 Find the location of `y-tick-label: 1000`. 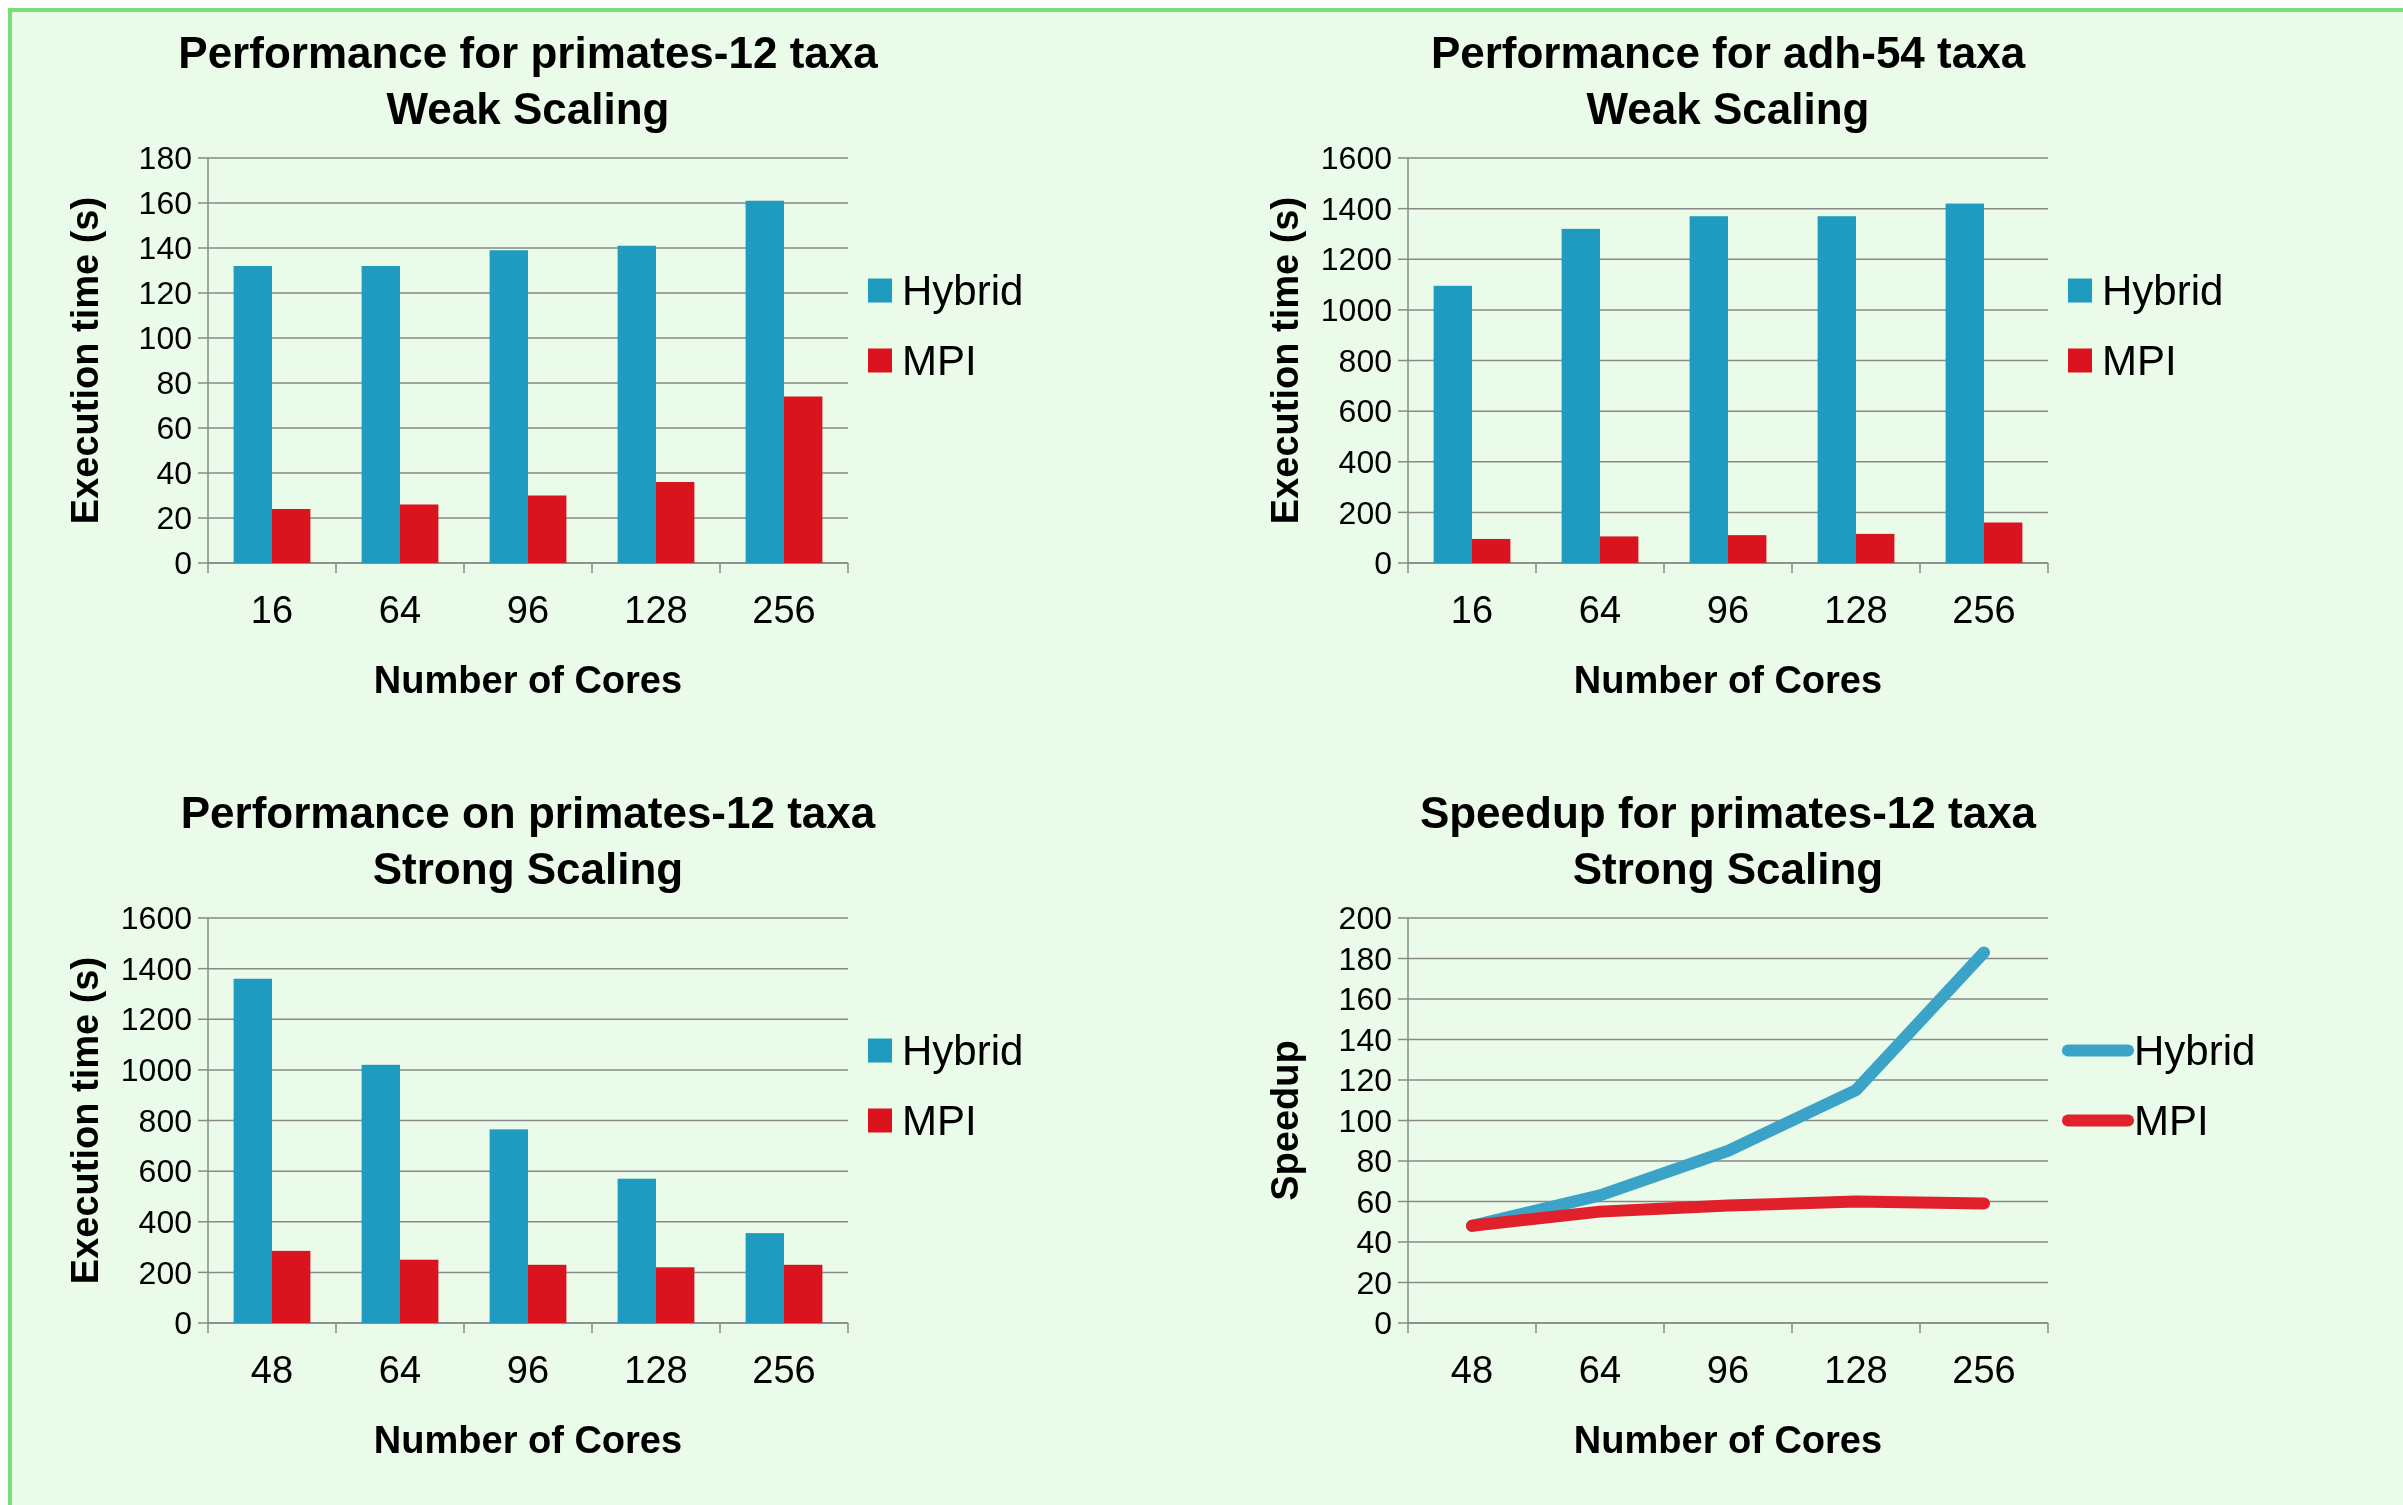

y-tick-label: 1000 is located at coordinates (156, 1070).